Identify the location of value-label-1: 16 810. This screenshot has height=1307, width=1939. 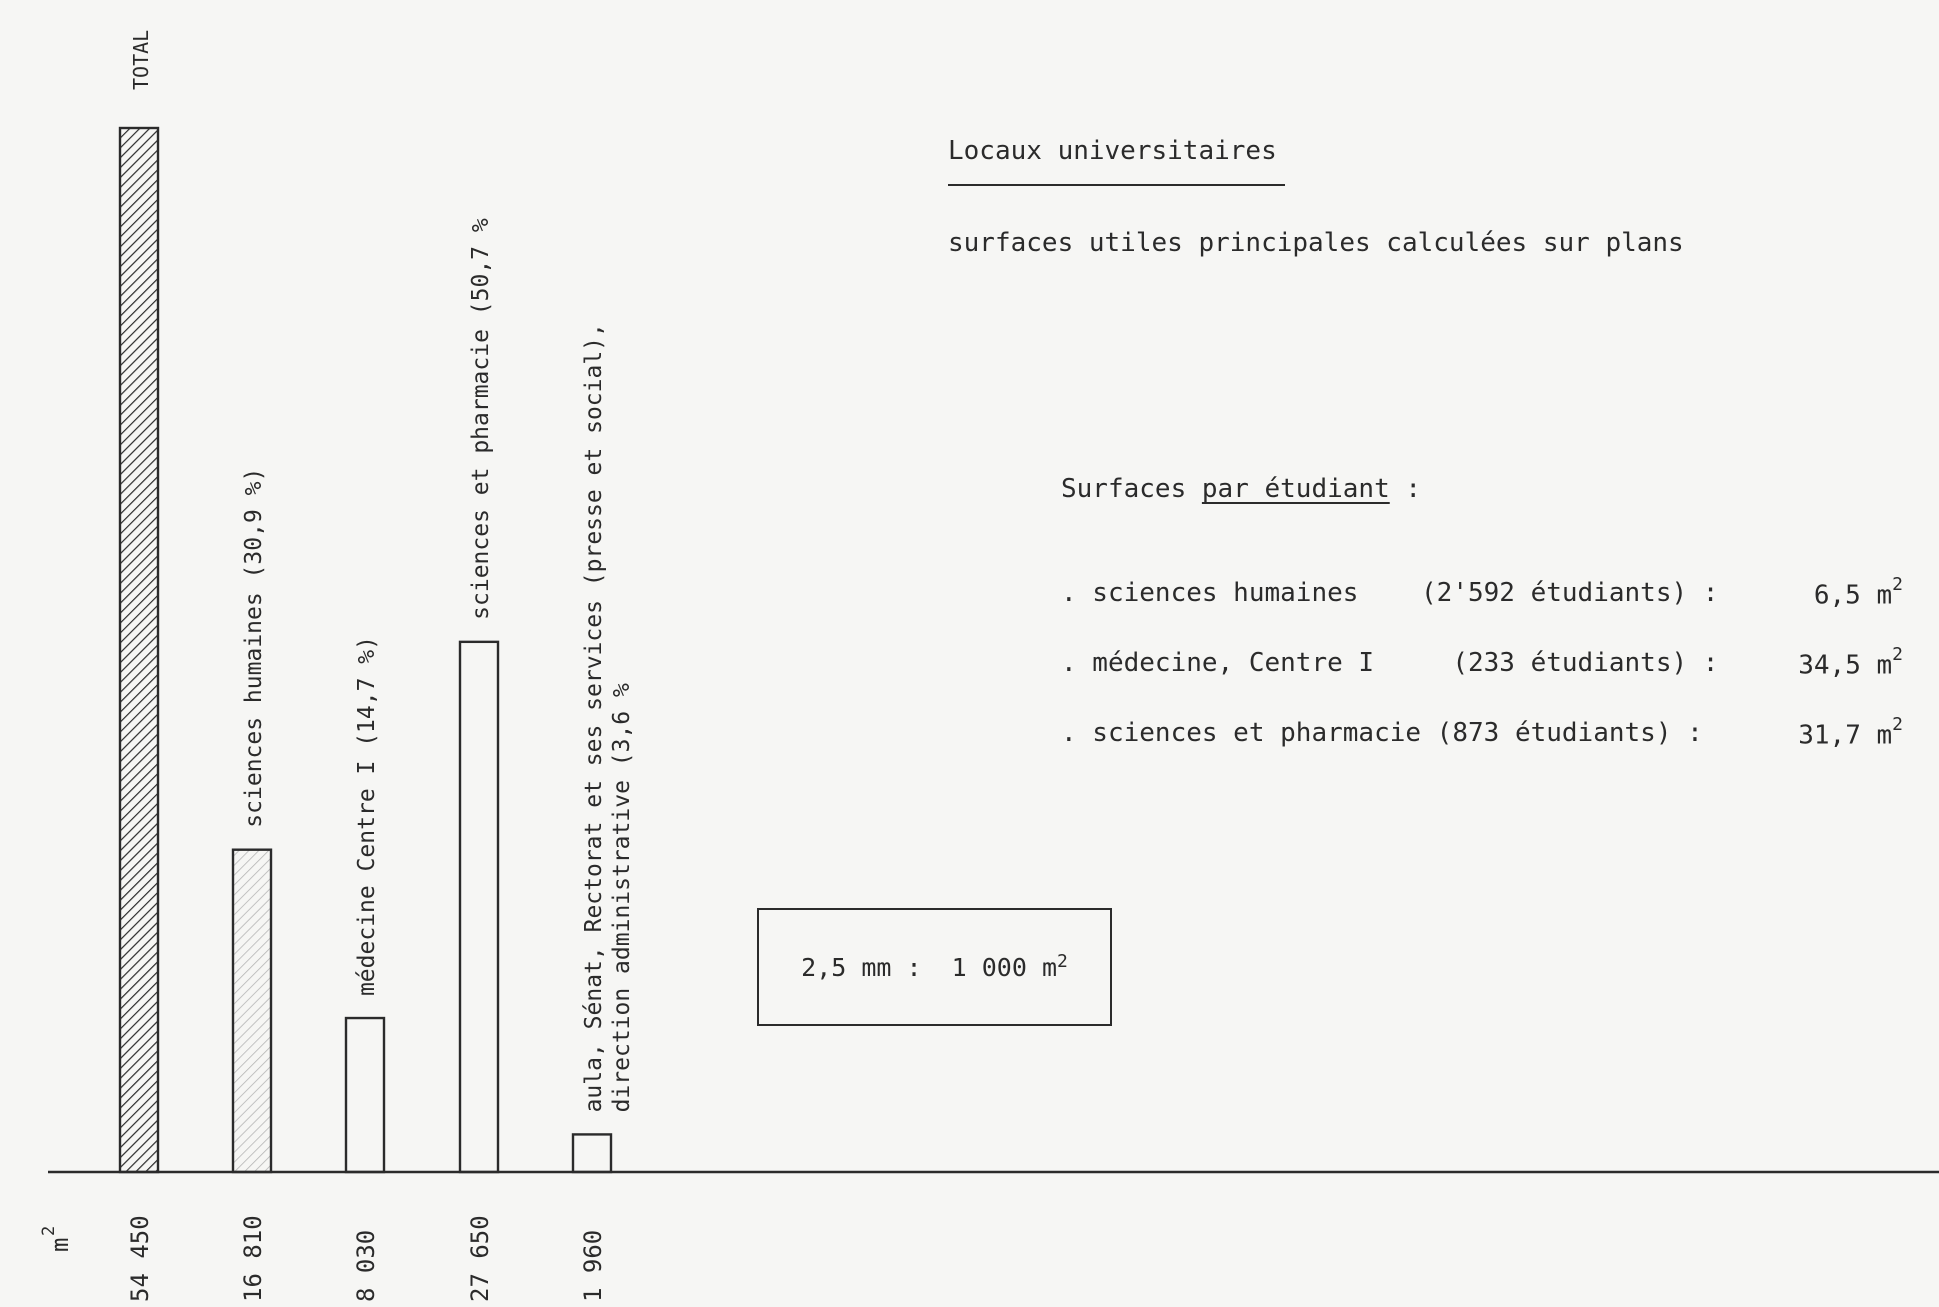
(253, 1258).